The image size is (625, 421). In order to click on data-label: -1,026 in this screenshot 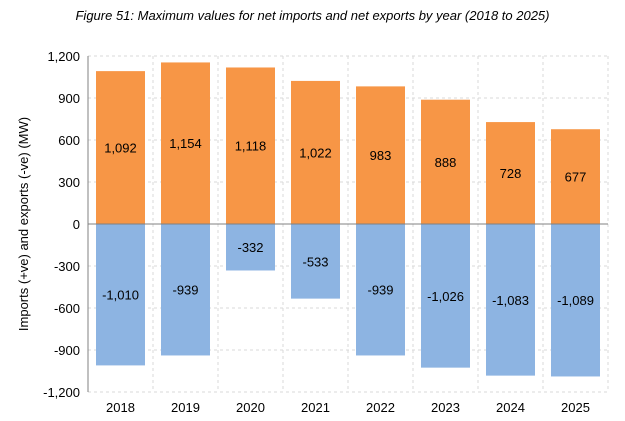, I will do `click(445, 296)`.